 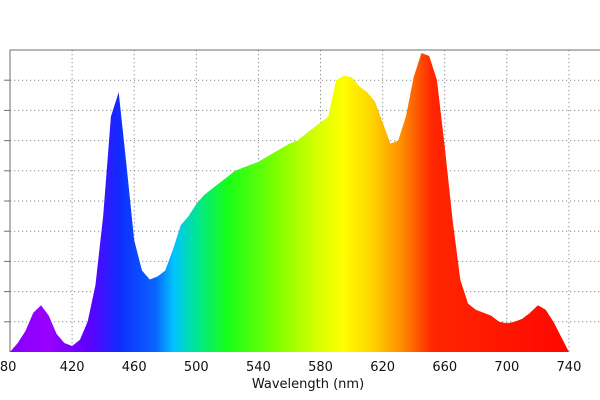 What do you see at coordinates (308, 384) in the screenshot?
I see `x-axis-label: Wavelength (nm)` at bounding box center [308, 384].